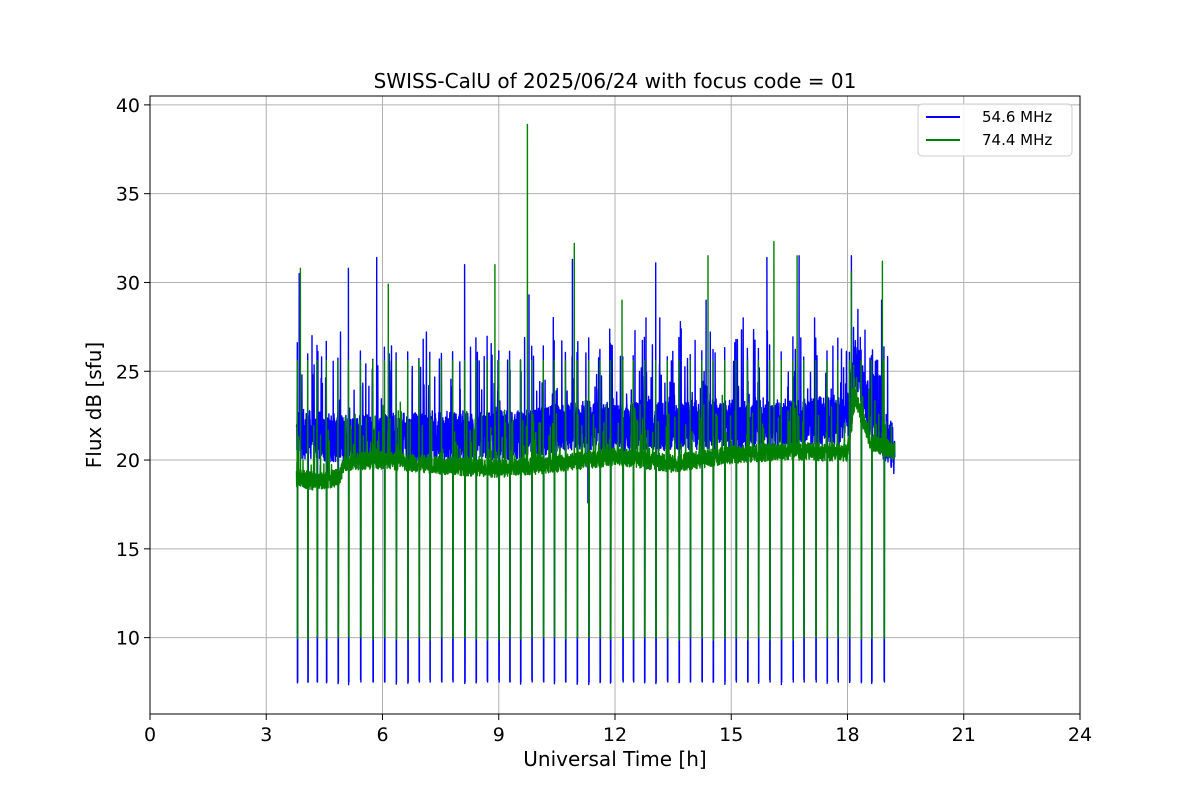 The image size is (1200, 800). What do you see at coordinates (94, 405) in the screenshot?
I see `y-axis-label: Flux dB [sfu]` at bounding box center [94, 405].